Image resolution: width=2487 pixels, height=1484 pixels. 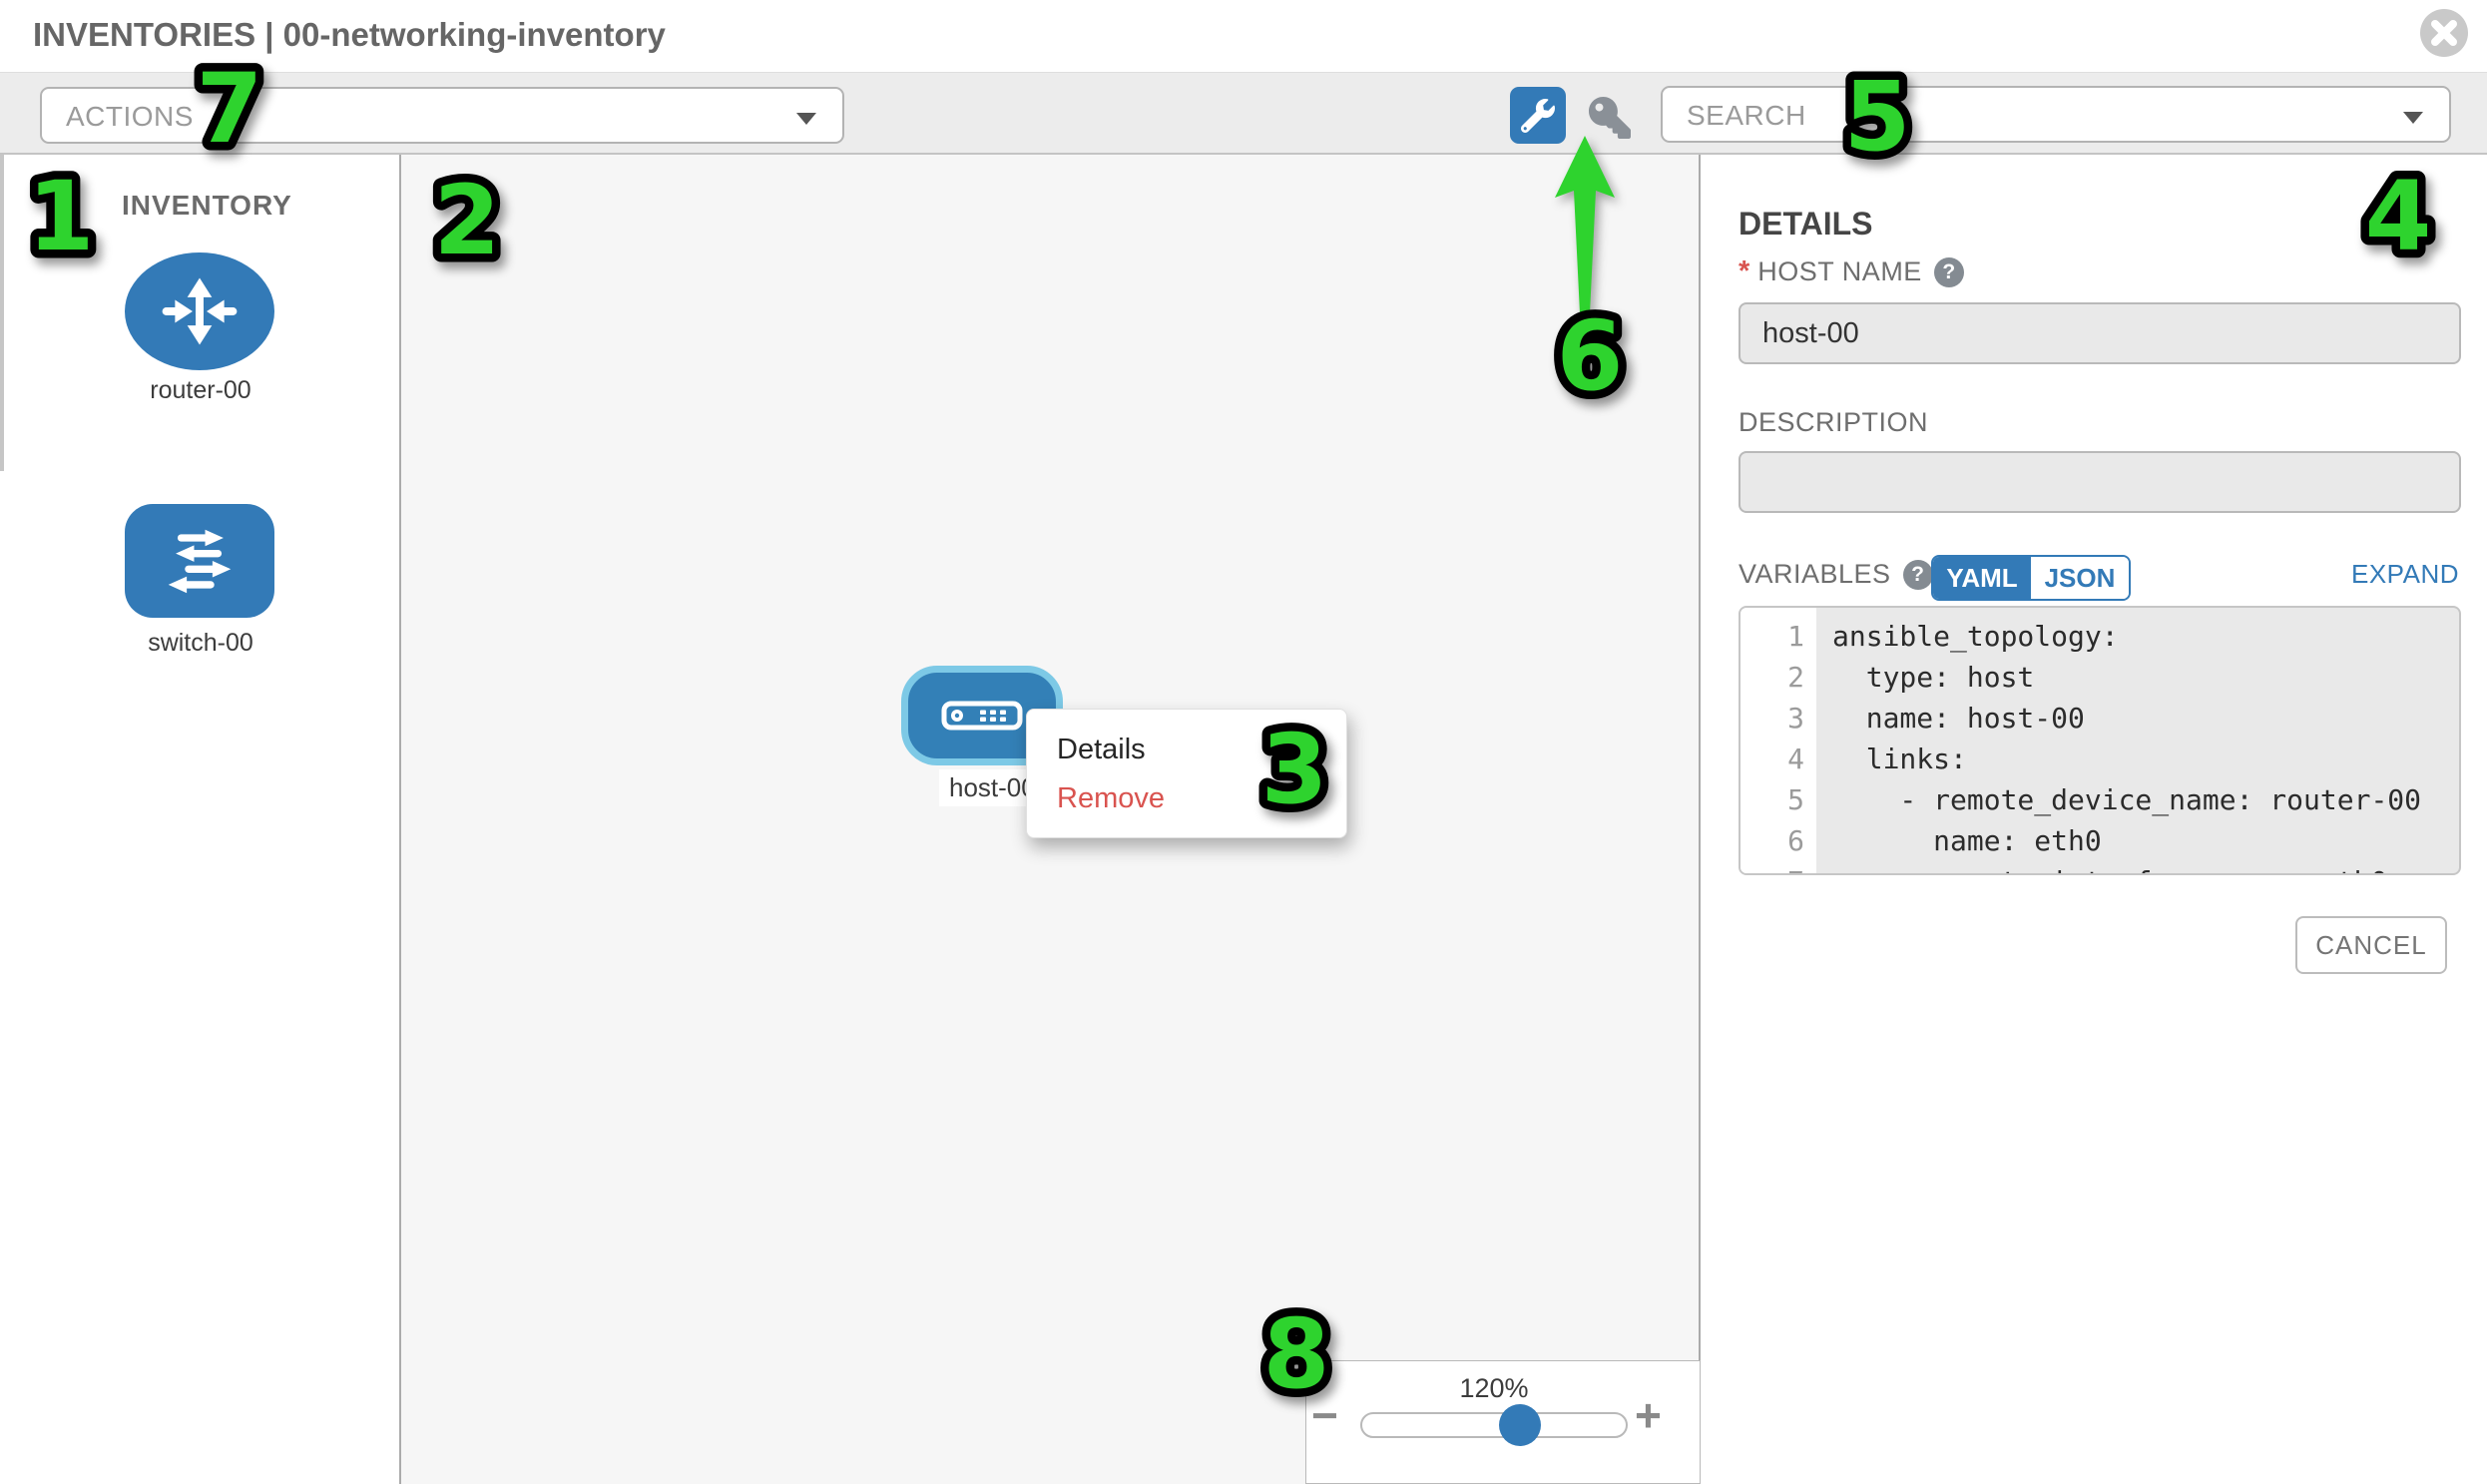 I want to click on zoom-slider-thumb, so click(x=1520, y=1425).